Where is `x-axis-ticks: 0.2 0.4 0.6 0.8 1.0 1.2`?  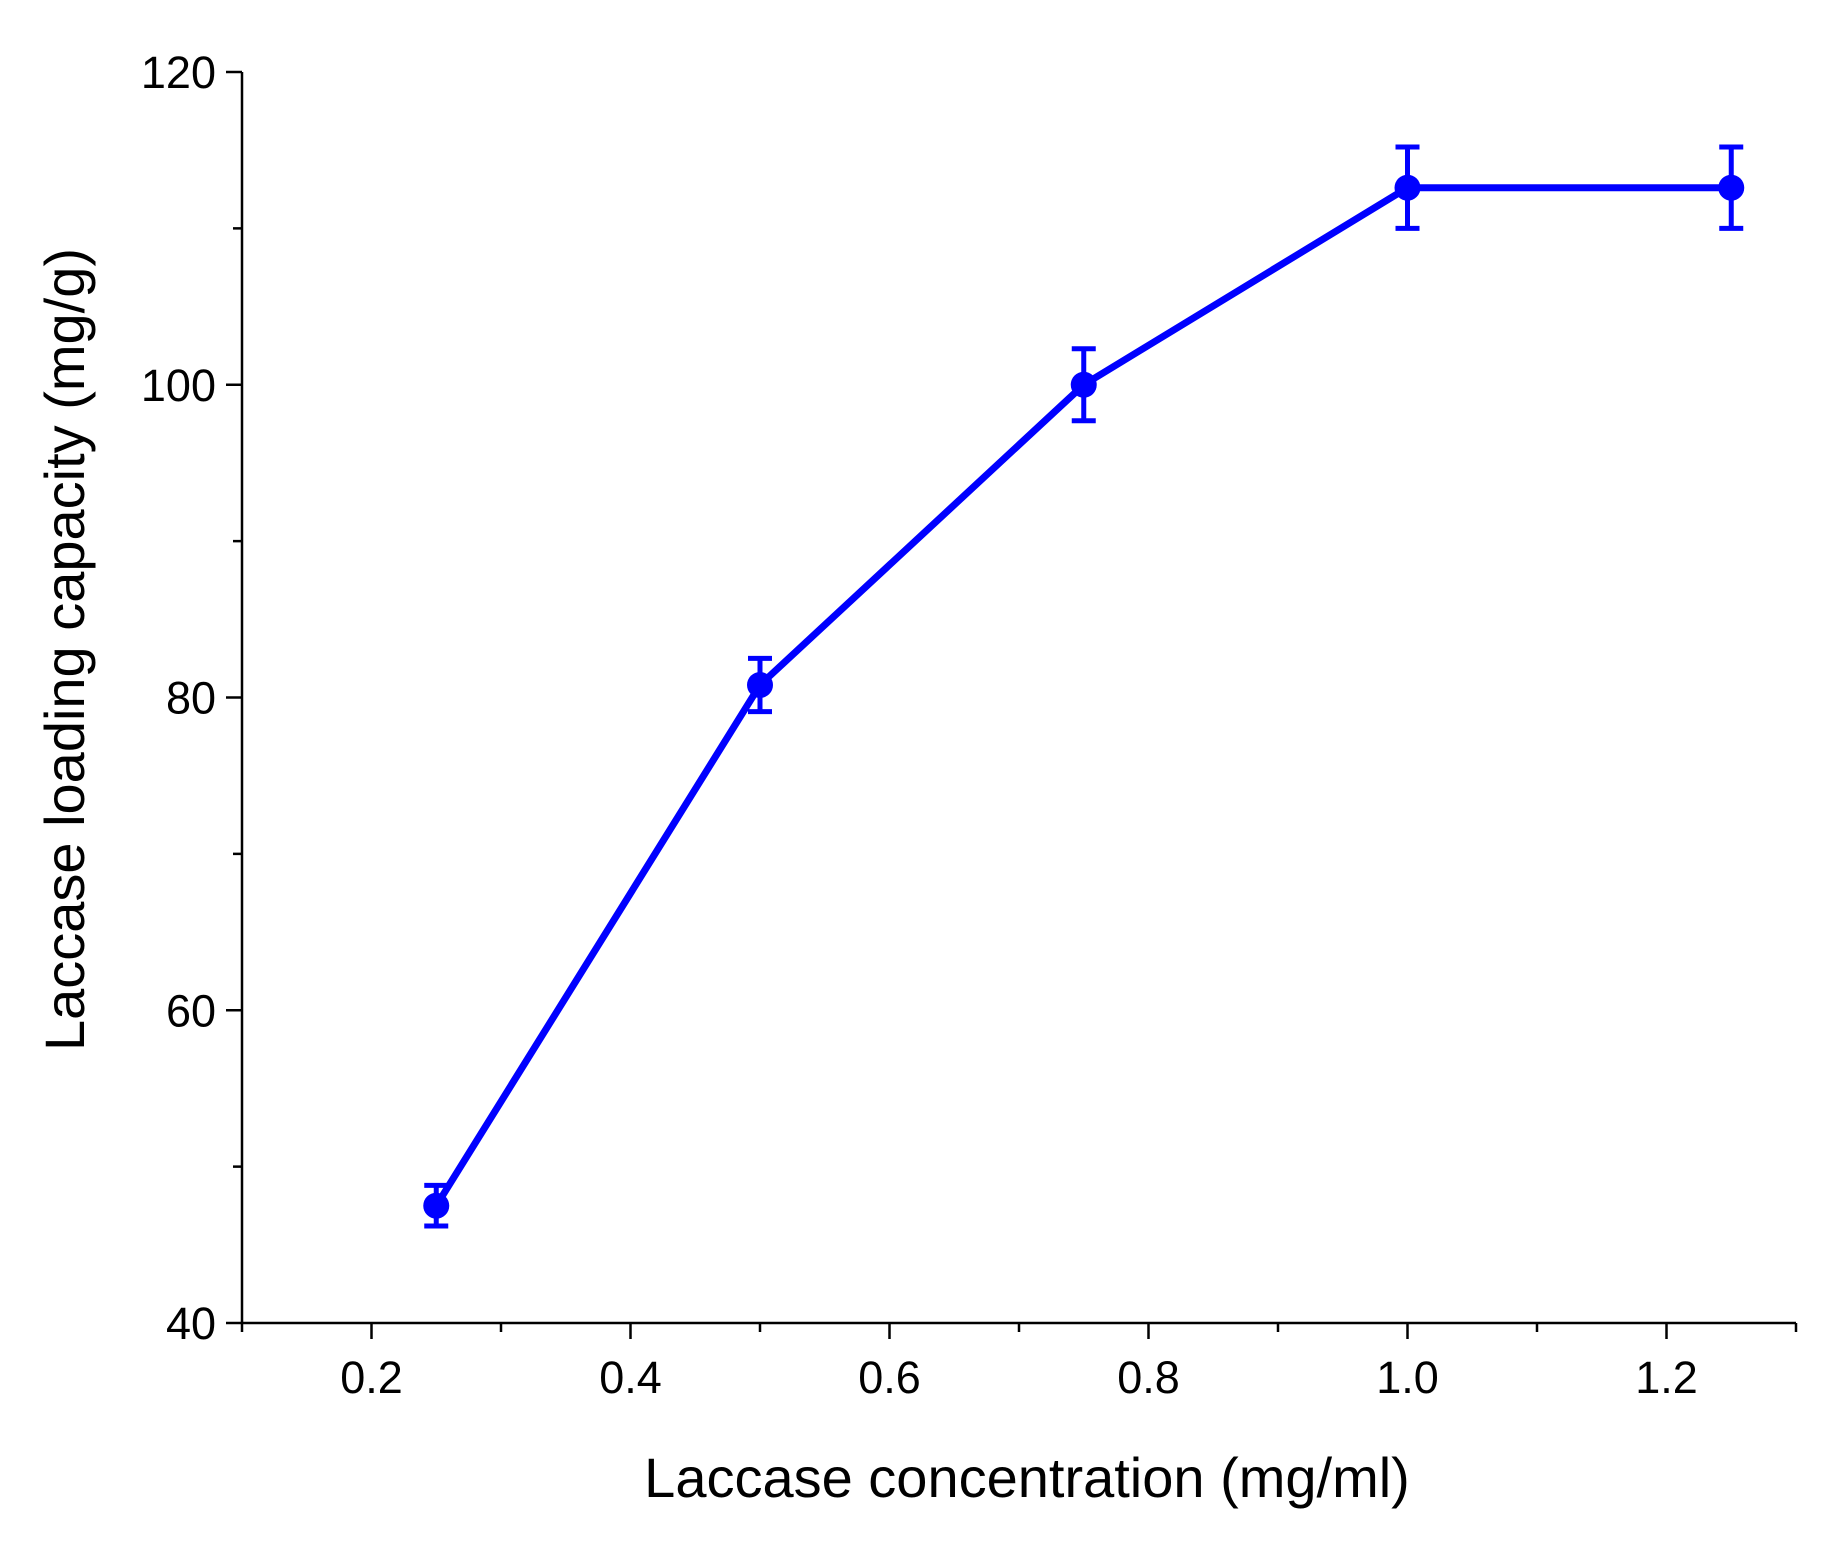
x-axis-ticks: 0.2 0.4 0.6 0.8 1.0 1.2 is located at coordinates (1019, 1363).